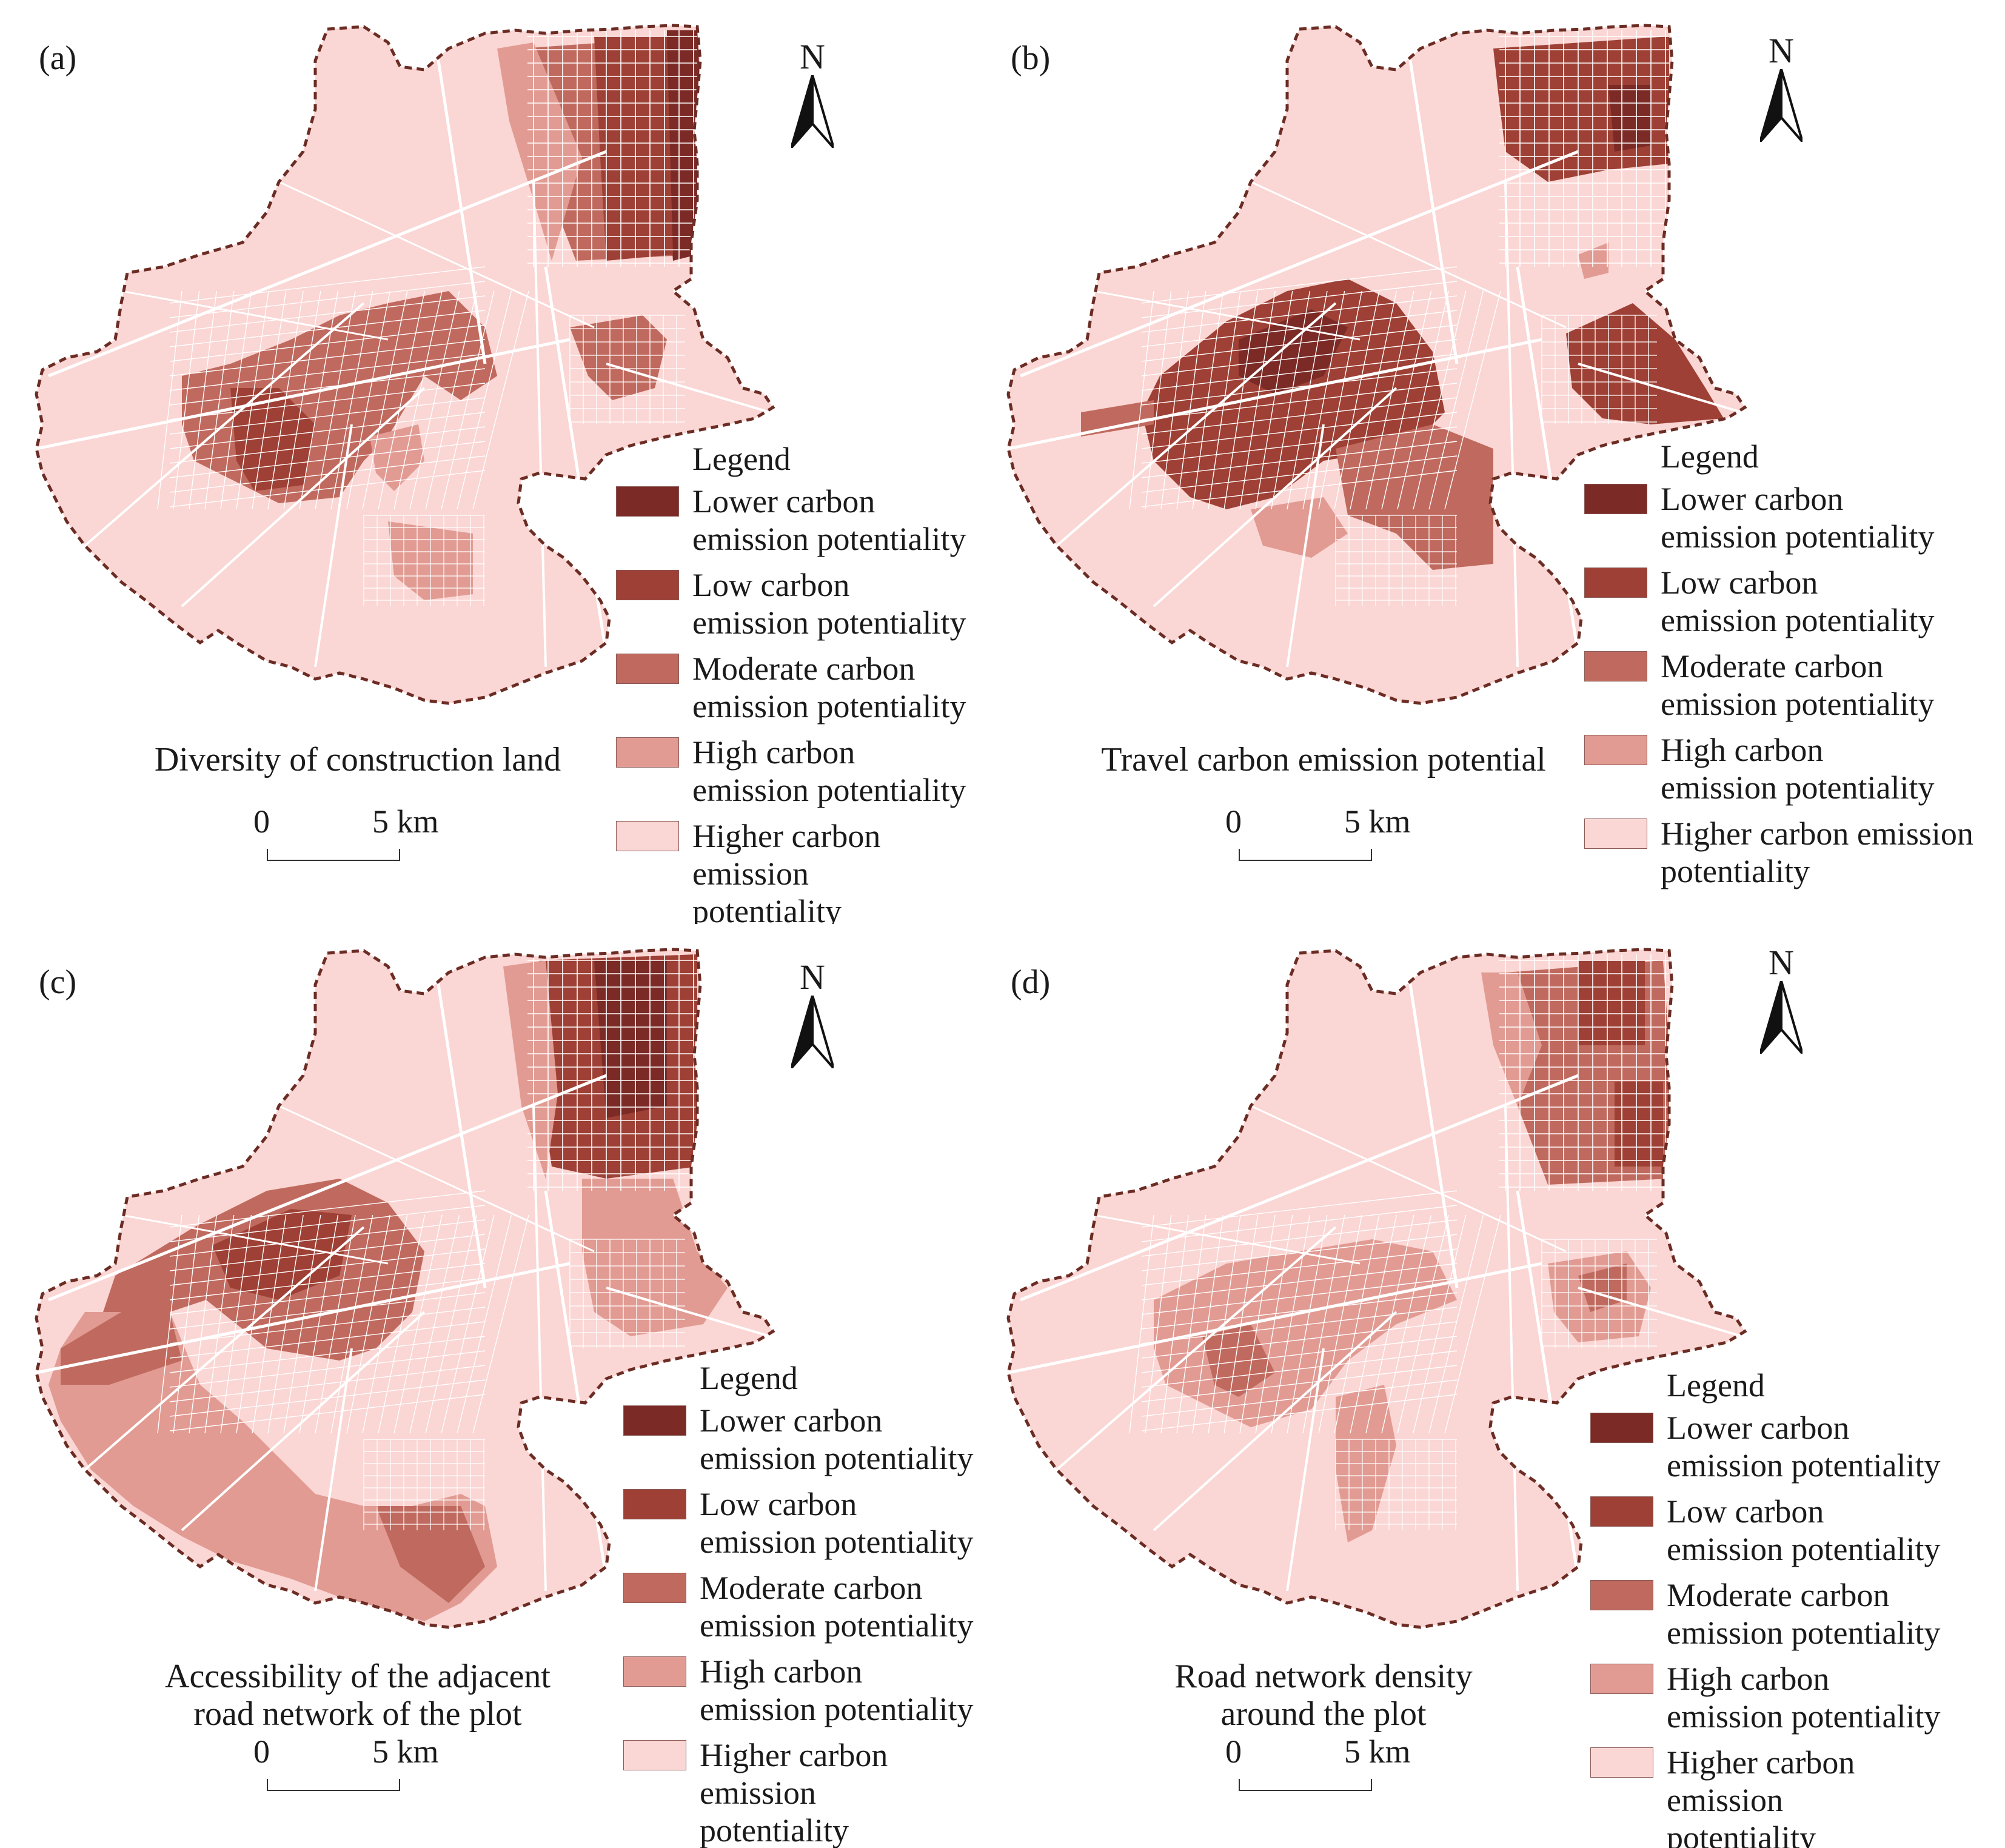  I want to click on panel-label: (b), so click(1031, 58).